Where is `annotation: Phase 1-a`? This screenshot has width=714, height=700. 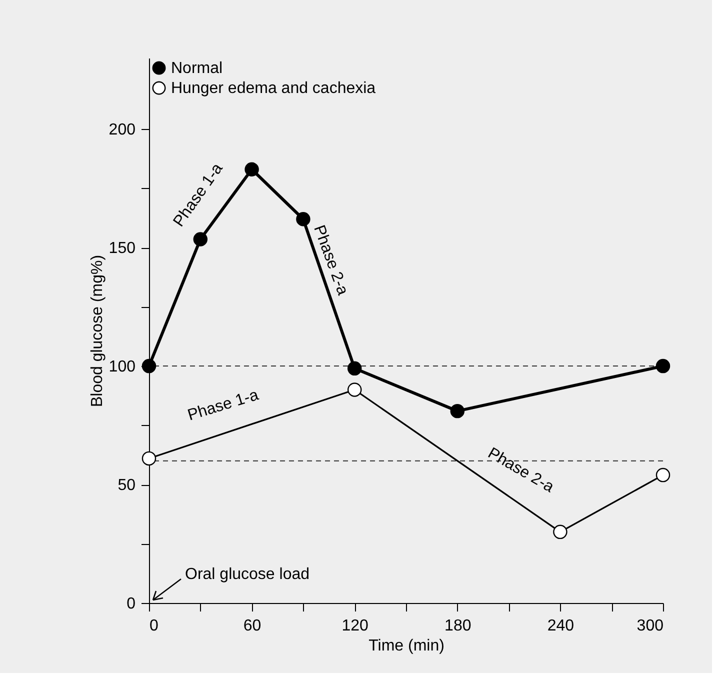 annotation: Phase 1-a is located at coordinates (223, 405).